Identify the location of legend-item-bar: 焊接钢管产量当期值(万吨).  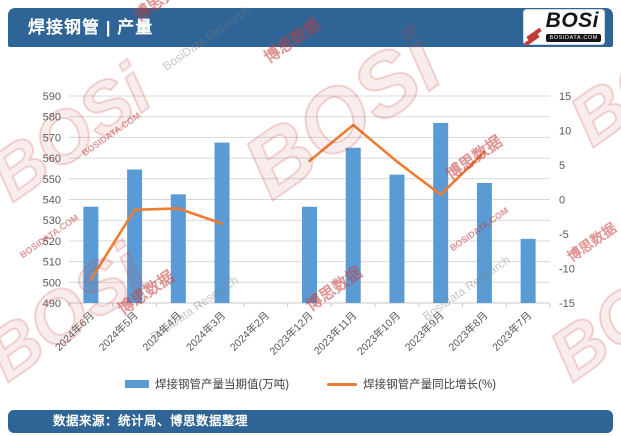
(207, 384).